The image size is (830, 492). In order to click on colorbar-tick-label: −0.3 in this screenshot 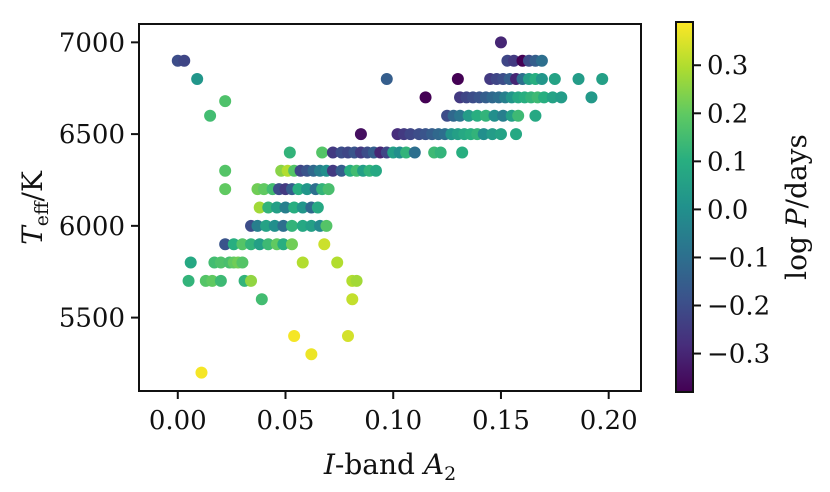, I will do `click(738, 355)`.